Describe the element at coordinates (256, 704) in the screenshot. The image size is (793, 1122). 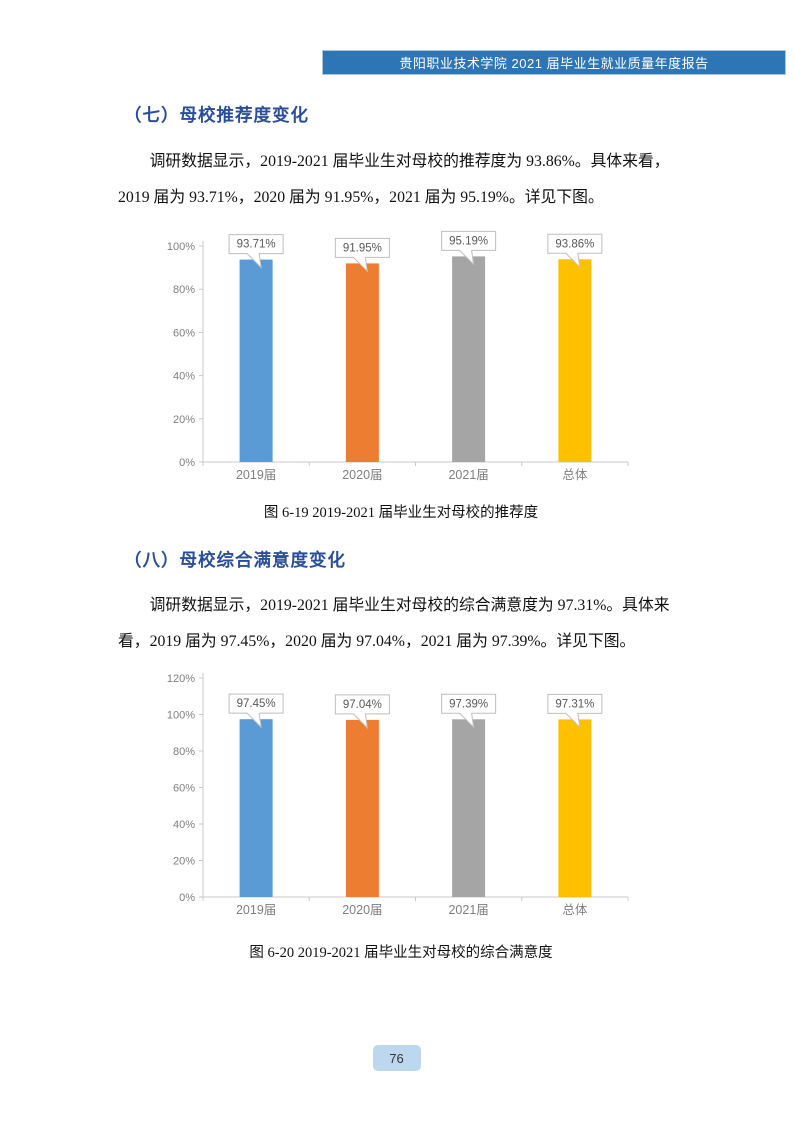
I see `data-label: 97.45%` at that location.